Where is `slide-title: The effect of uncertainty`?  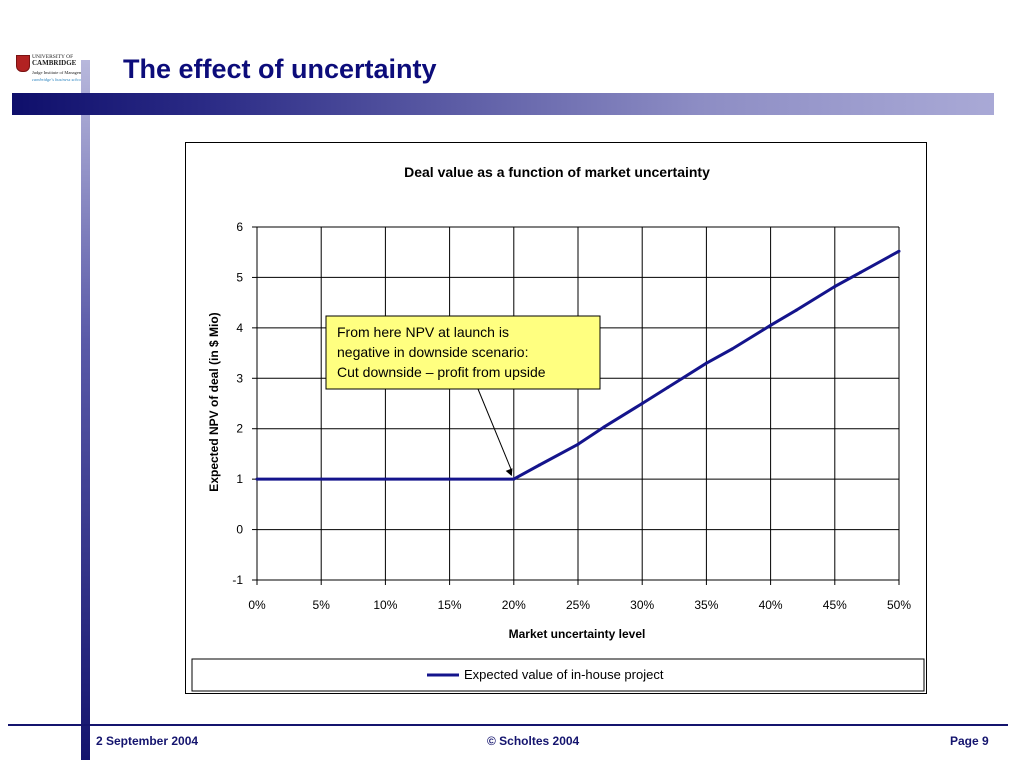 slide-title: The effect of uncertainty is located at coordinates (280, 69).